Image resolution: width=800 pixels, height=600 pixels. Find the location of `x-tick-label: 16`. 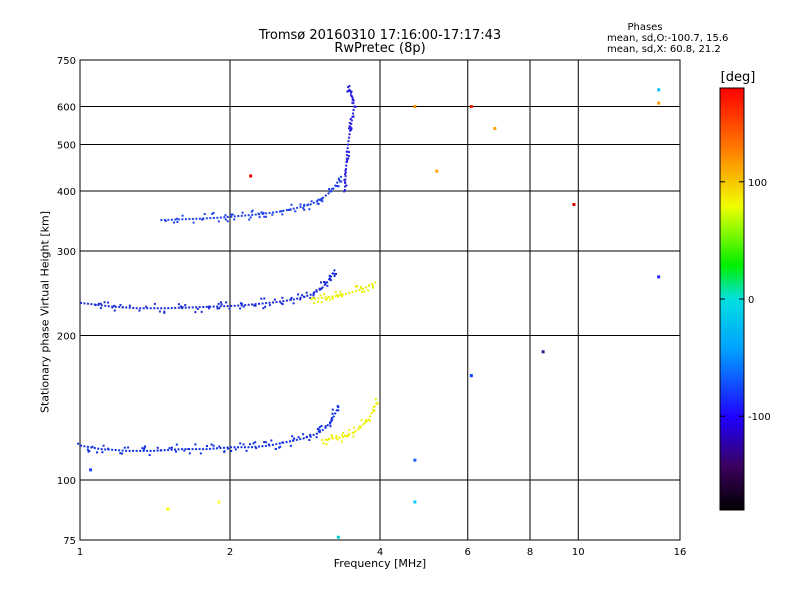

x-tick-label: 16 is located at coordinates (680, 552).